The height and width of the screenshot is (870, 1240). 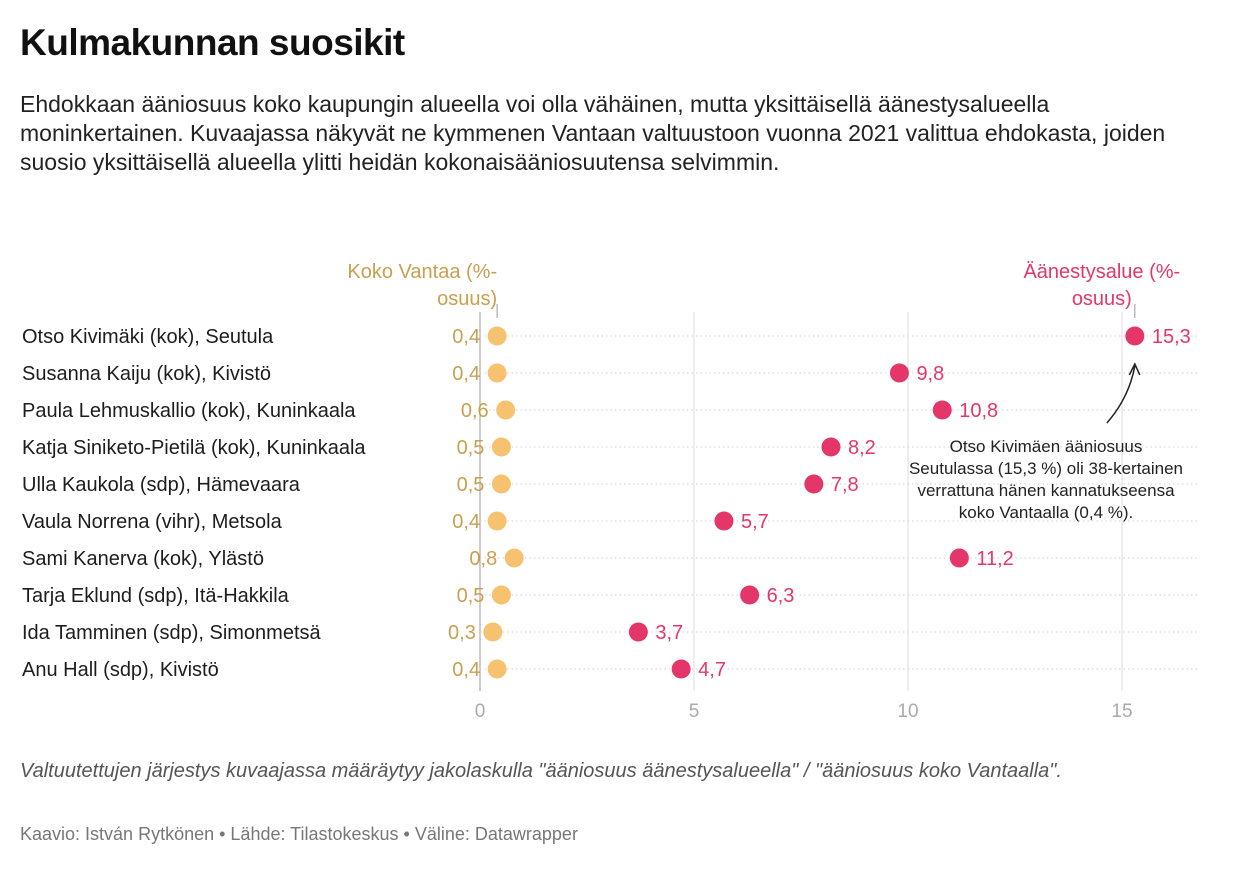 I want to click on aanestysalue-value-label: 5,7, so click(x=755, y=522).